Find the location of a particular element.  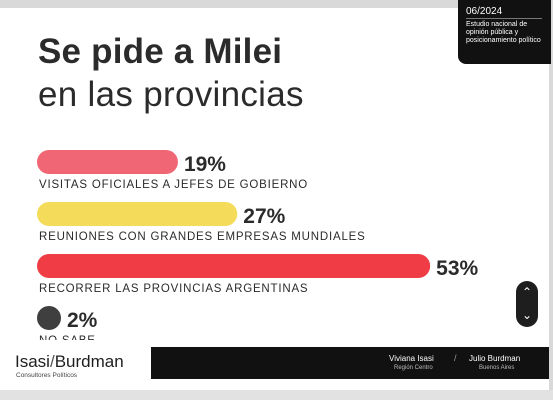

bar-recorrer-las-provincias-argentinas is located at coordinates (234, 266).